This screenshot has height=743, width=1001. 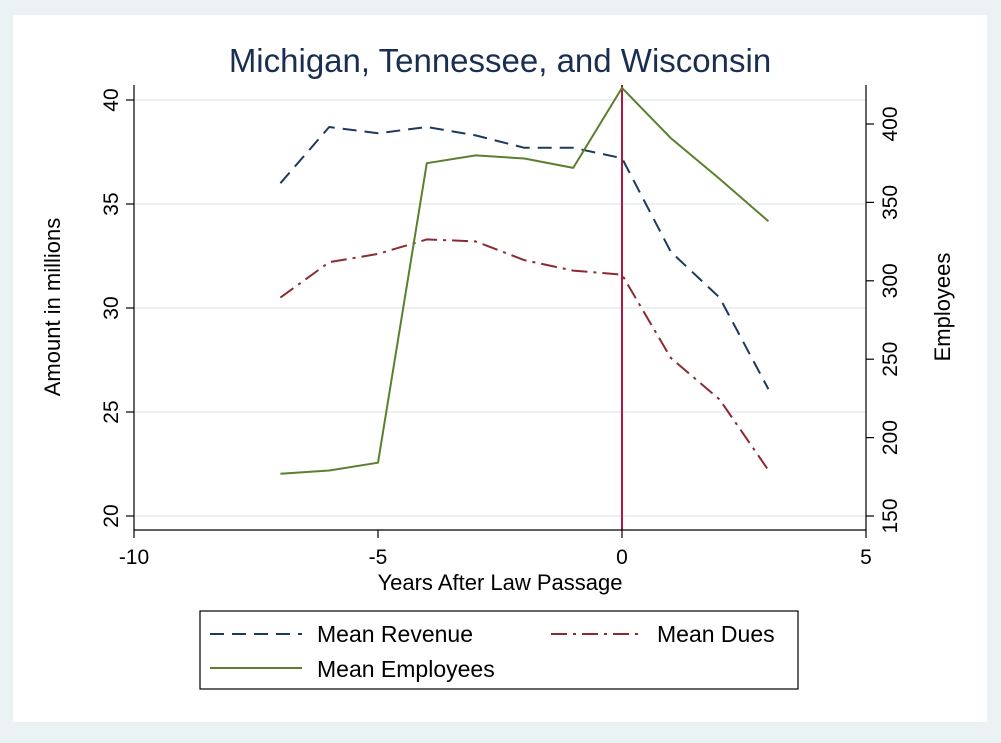 What do you see at coordinates (890, 359) in the screenshot?
I see `right-y-tick-label: 250` at bounding box center [890, 359].